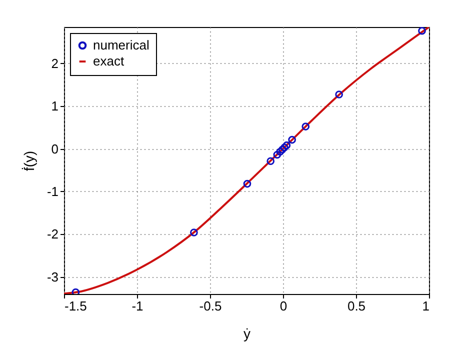 The image size is (474, 354). Describe the element at coordinates (356, 306) in the screenshot. I see `x-tick-label: 0.5` at that location.